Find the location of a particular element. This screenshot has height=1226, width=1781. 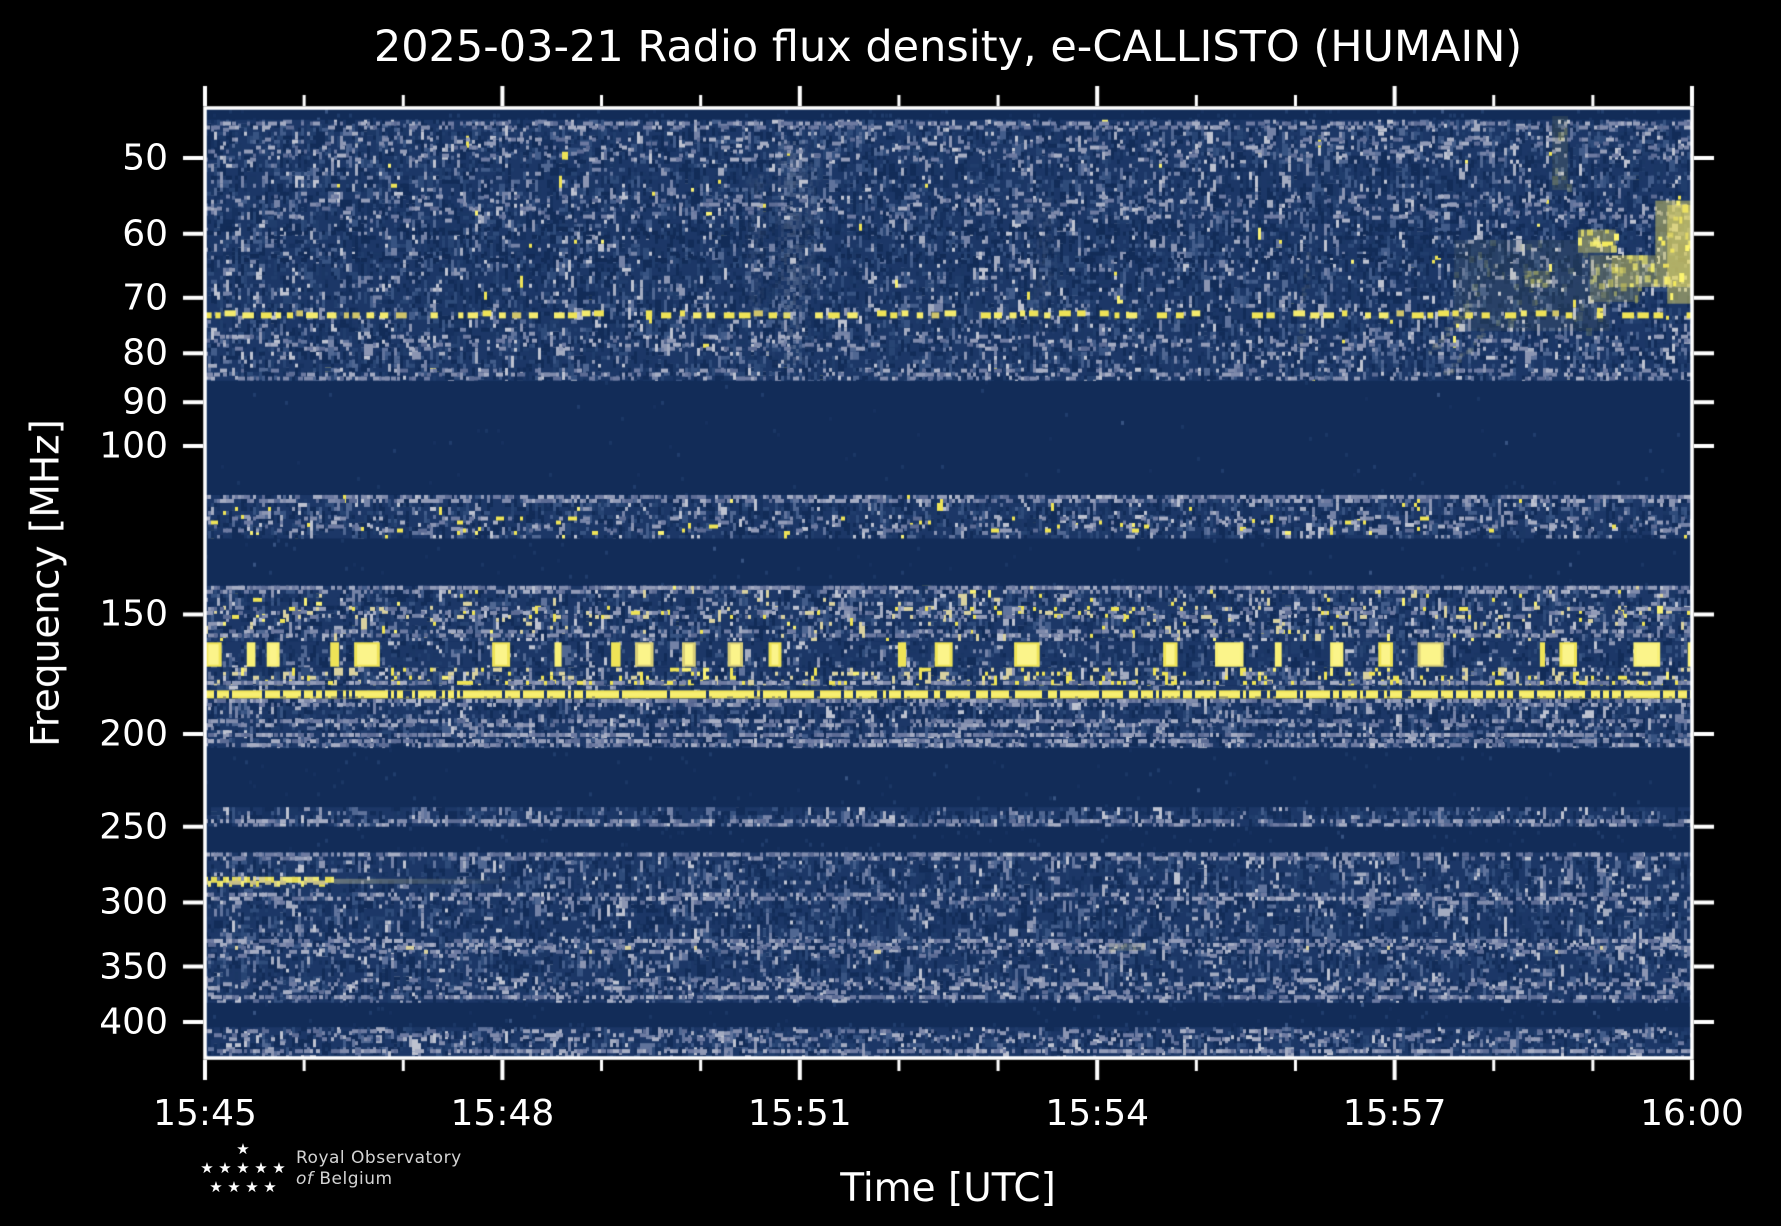

y-tick-label: 50 is located at coordinates (145, 158).